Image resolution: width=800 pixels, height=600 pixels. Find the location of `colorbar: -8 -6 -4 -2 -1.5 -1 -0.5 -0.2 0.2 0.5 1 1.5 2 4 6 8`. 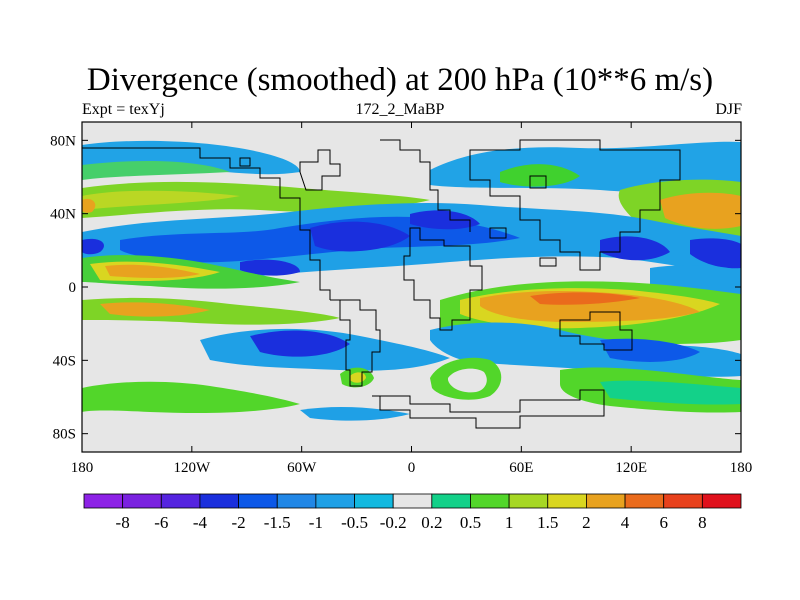

colorbar: -8 -6 -4 -2 -1.5 -1 -0.5 -0.2 0.2 0.5 1 1.5 2 4 6 8 is located at coordinates (412, 512).